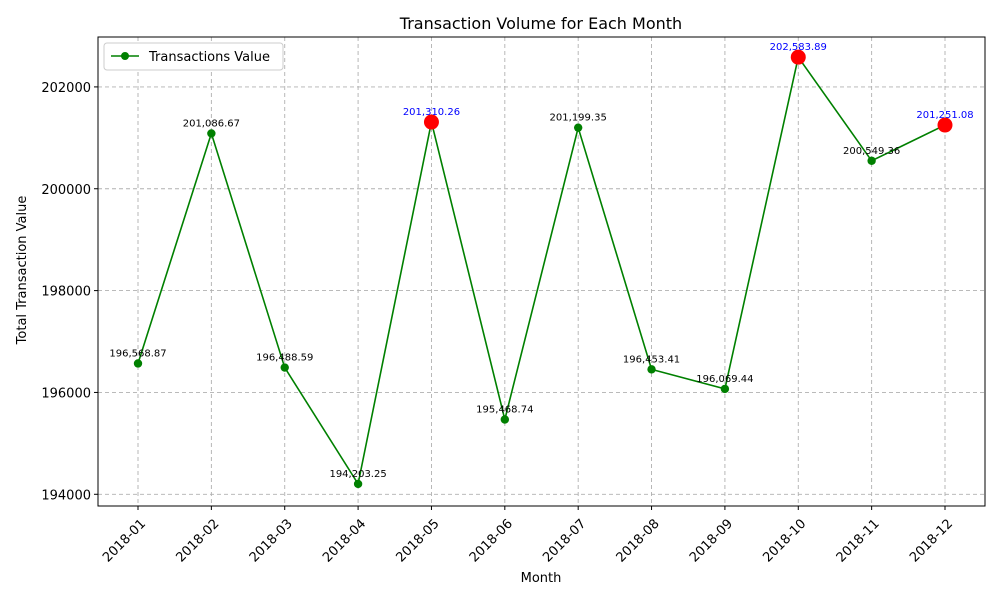 This screenshot has width=1000, height=600. What do you see at coordinates (209, 57) in the screenshot?
I see `legend-label: Transactions Value` at bounding box center [209, 57].